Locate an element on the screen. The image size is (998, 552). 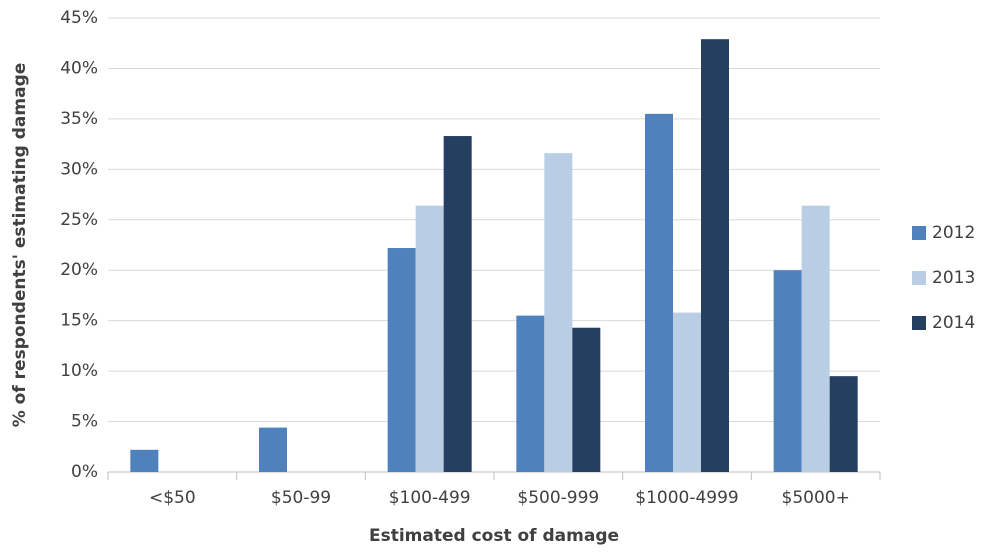
x-axis-title: Estimated cost of damage is located at coordinates (494, 536).